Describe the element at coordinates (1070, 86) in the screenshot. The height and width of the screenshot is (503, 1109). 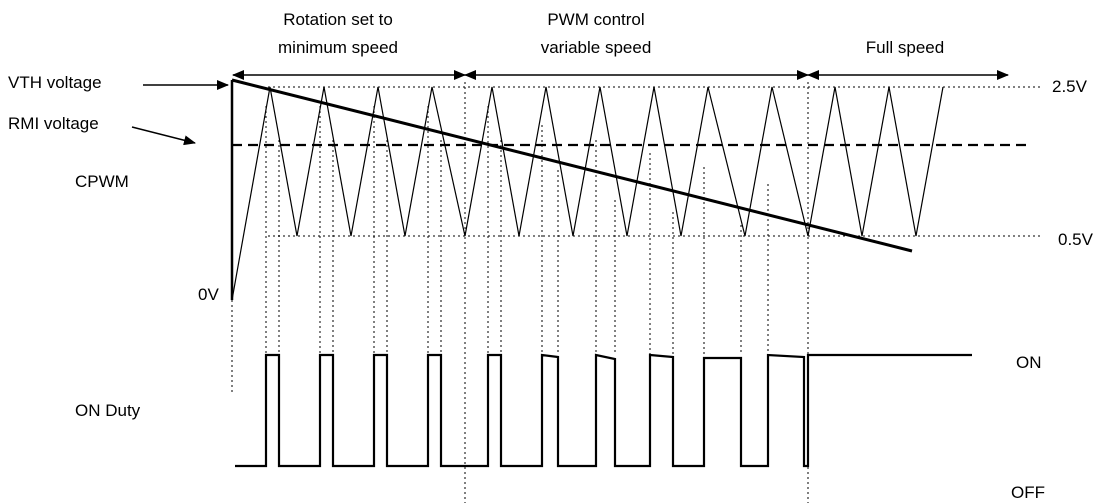
I see `level-2-5v-label: 2.5V` at that location.